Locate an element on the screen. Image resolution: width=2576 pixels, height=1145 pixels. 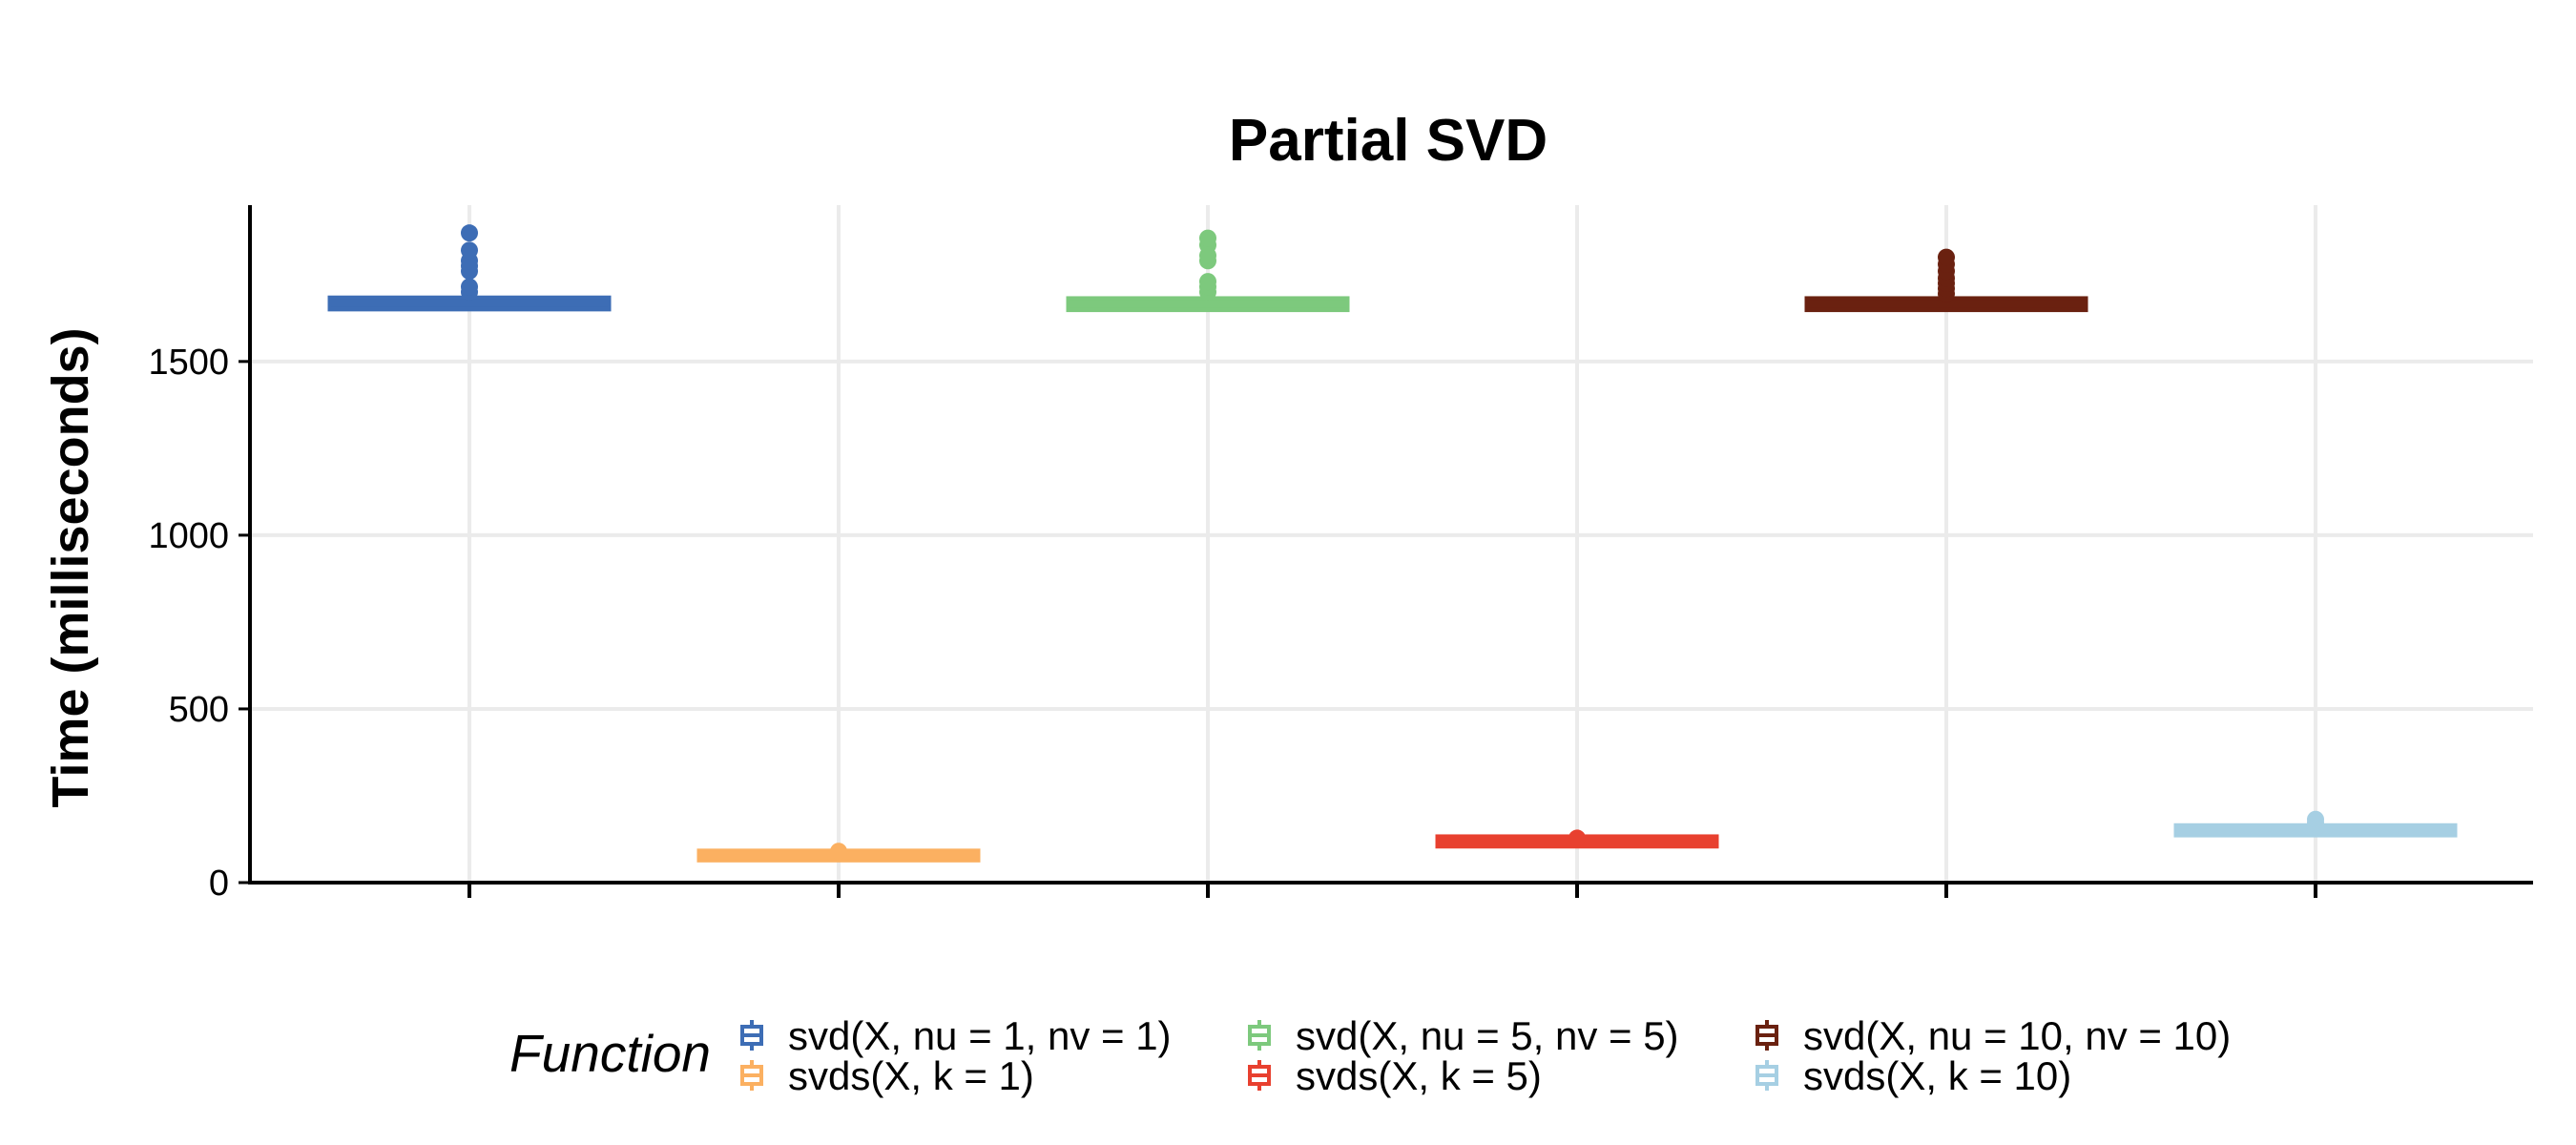
legend-label: svds(X, k = 1) is located at coordinates (911, 1075).